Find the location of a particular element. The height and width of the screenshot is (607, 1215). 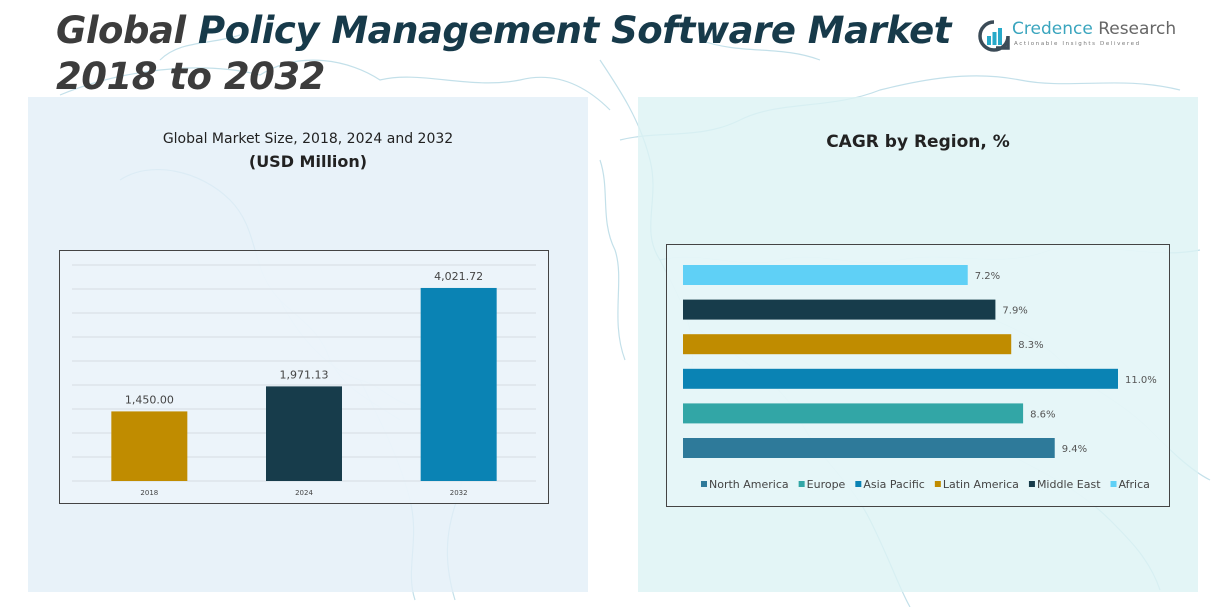

legend-item: Africa is located at coordinates (1130, 484).